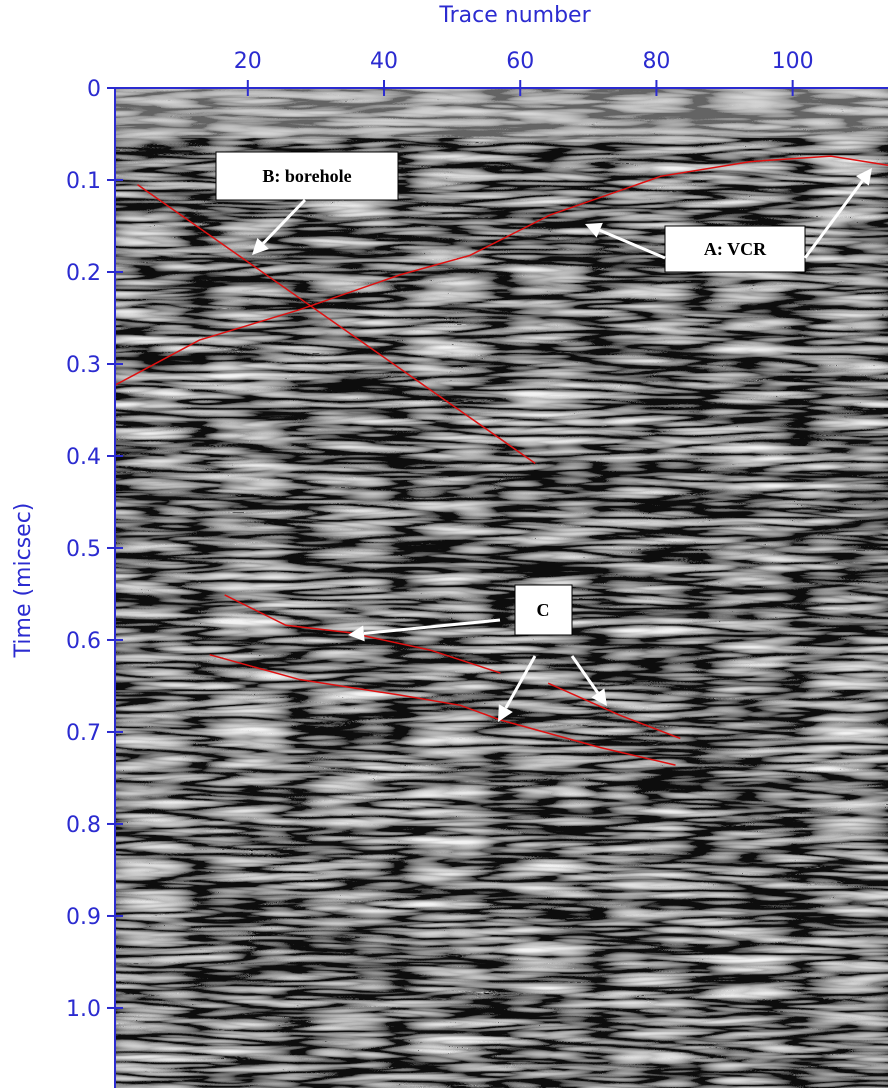 This screenshot has width=888, height=1088. What do you see at coordinates (520, 61) in the screenshot?
I see `x-tick-label: 60` at bounding box center [520, 61].